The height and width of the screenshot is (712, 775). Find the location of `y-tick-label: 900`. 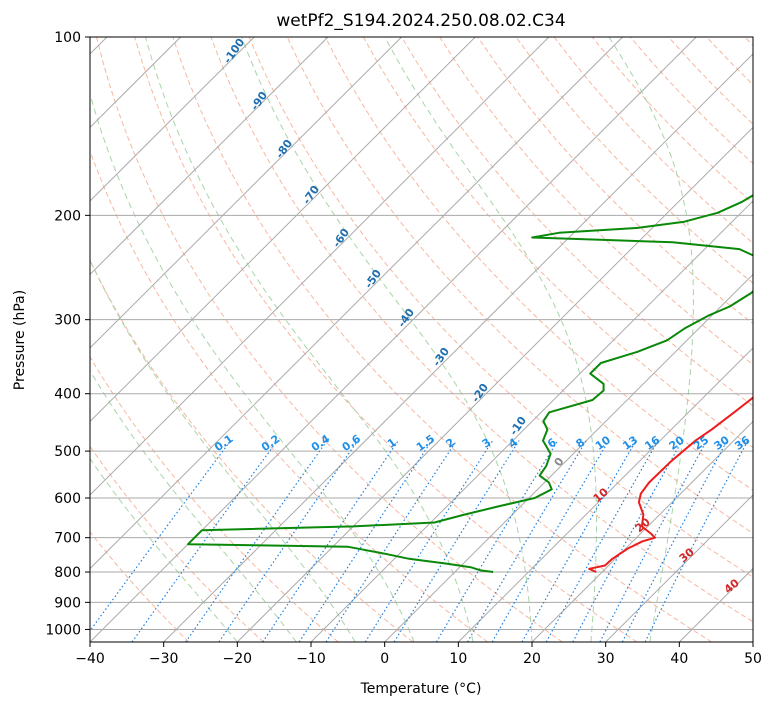

y-tick-label: 900 is located at coordinates (67, 603).